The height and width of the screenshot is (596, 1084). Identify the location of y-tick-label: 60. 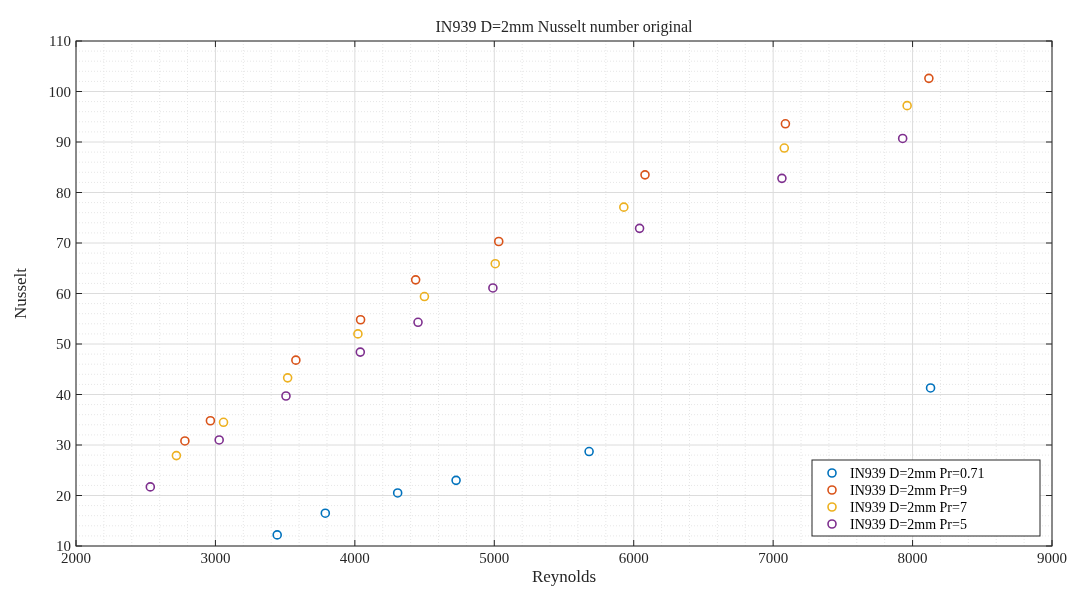
(63, 293).